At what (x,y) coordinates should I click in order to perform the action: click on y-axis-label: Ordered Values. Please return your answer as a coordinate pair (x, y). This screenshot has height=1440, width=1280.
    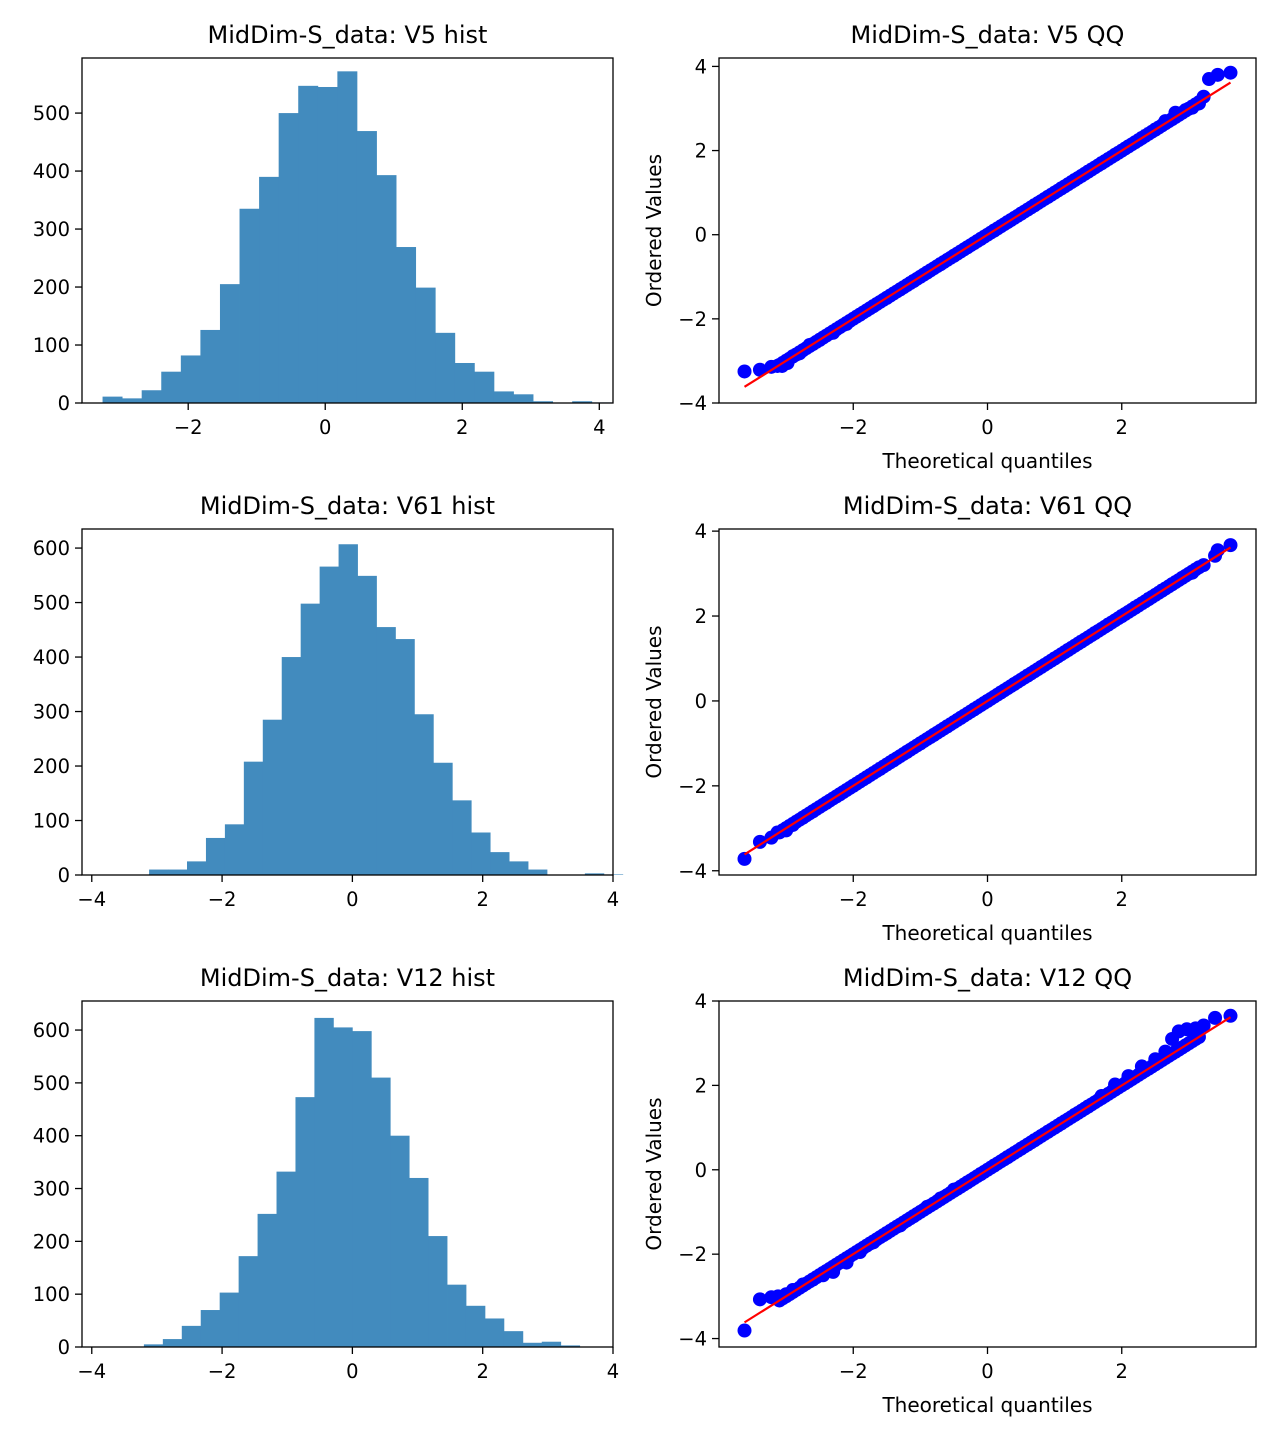
    Looking at the image, I should click on (654, 230).